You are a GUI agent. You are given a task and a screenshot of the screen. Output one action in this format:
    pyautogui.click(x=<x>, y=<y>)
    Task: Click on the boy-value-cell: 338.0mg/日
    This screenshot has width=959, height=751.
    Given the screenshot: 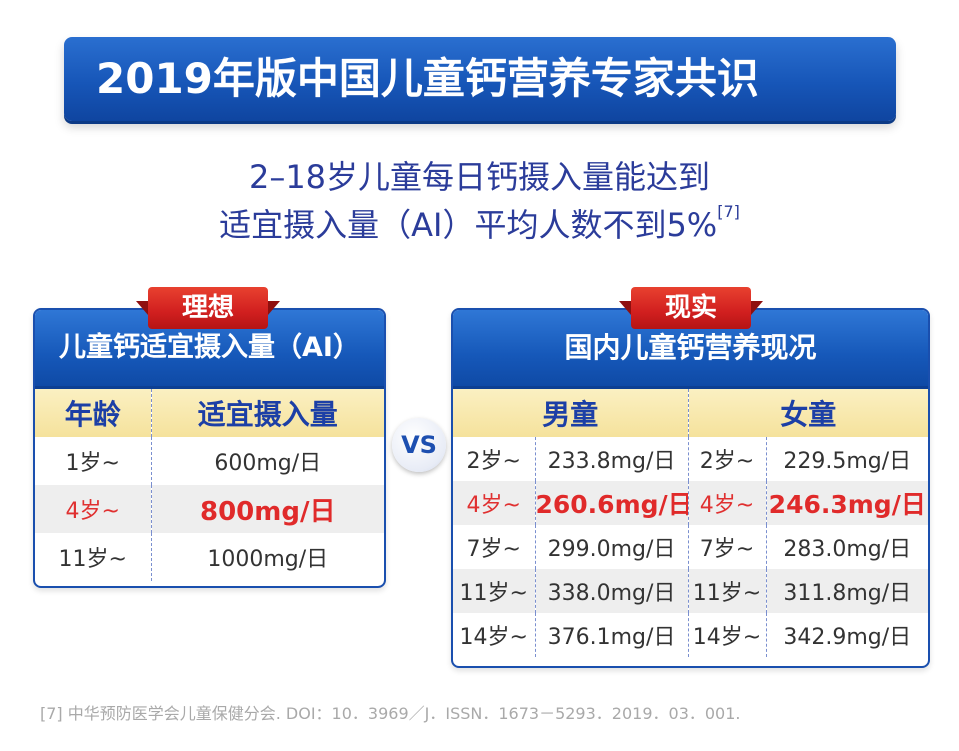 What is the action you would take?
    pyautogui.click(x=612, y=591)
    